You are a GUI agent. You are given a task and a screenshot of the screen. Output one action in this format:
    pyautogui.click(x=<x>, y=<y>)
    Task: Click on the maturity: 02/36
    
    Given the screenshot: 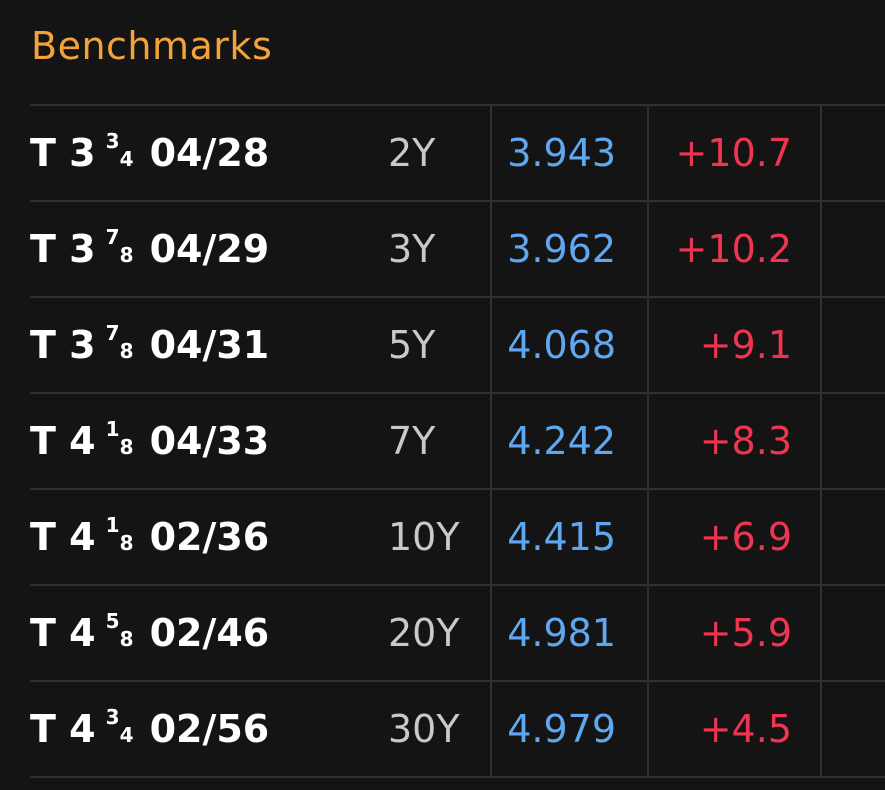 What is the action you would take?
    pyautogui.click(x=209, y=537)
    